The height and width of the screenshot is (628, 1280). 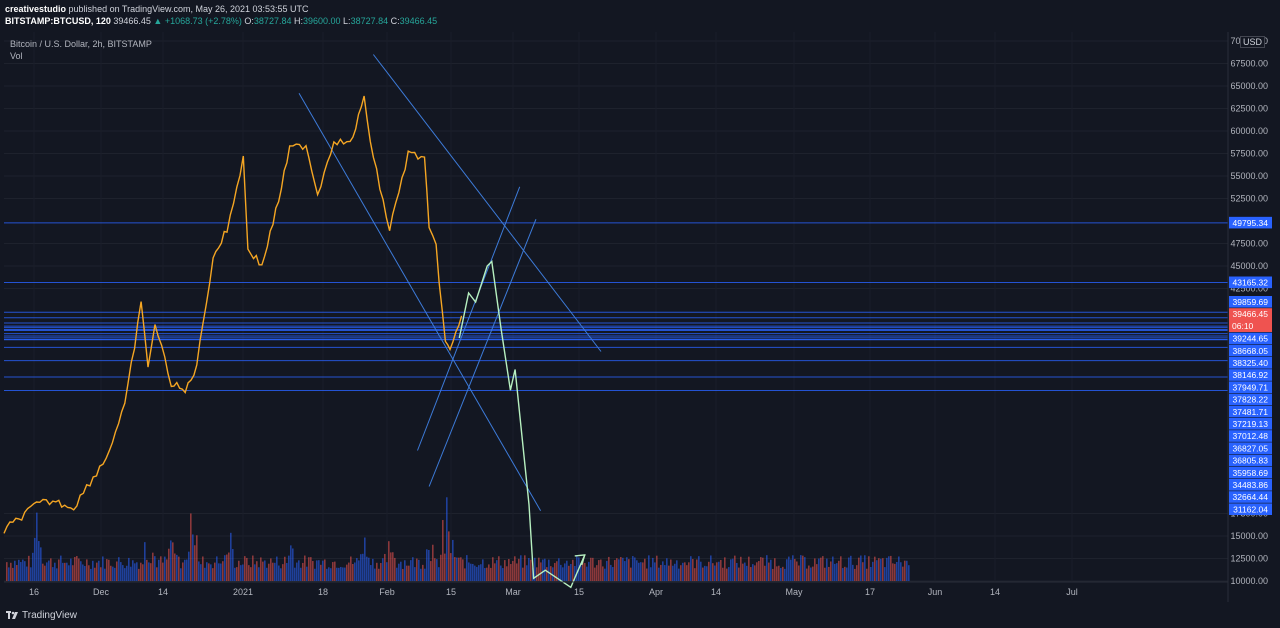 What do you see at coordinates (1249, 109) in the screenshot?
I see `y-tick-label: 62500.00` at bounding box center [1249, 109].